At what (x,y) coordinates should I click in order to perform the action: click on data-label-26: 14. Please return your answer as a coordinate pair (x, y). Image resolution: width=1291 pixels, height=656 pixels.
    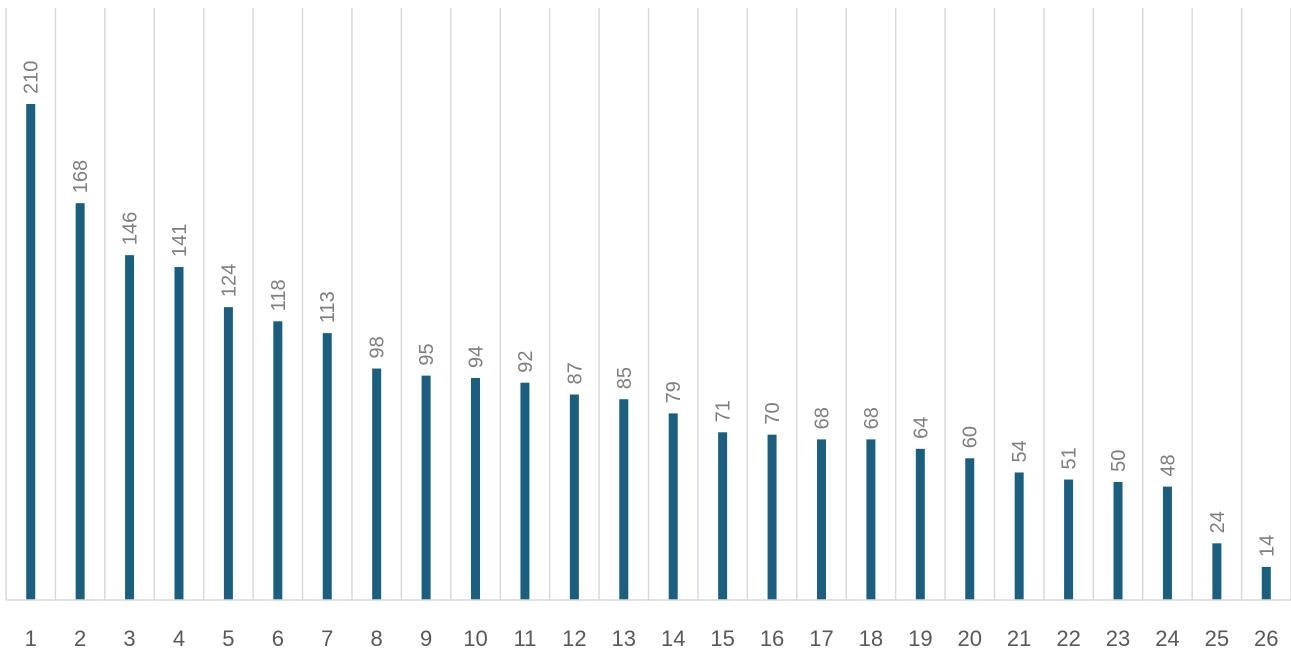
    Looking at the image, I should click on (1267, 546).